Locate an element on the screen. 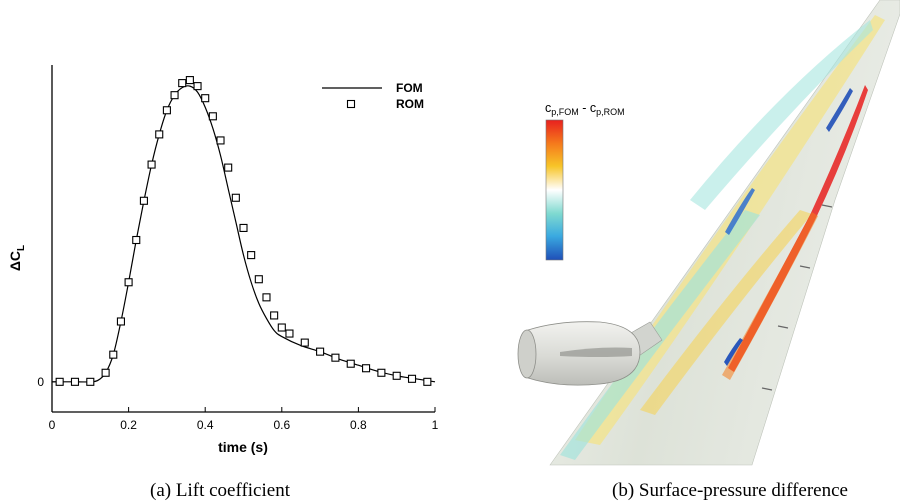 The height and width of the screenshot is (503, 900). engine-nacelle is located at coordinates (590, 353).